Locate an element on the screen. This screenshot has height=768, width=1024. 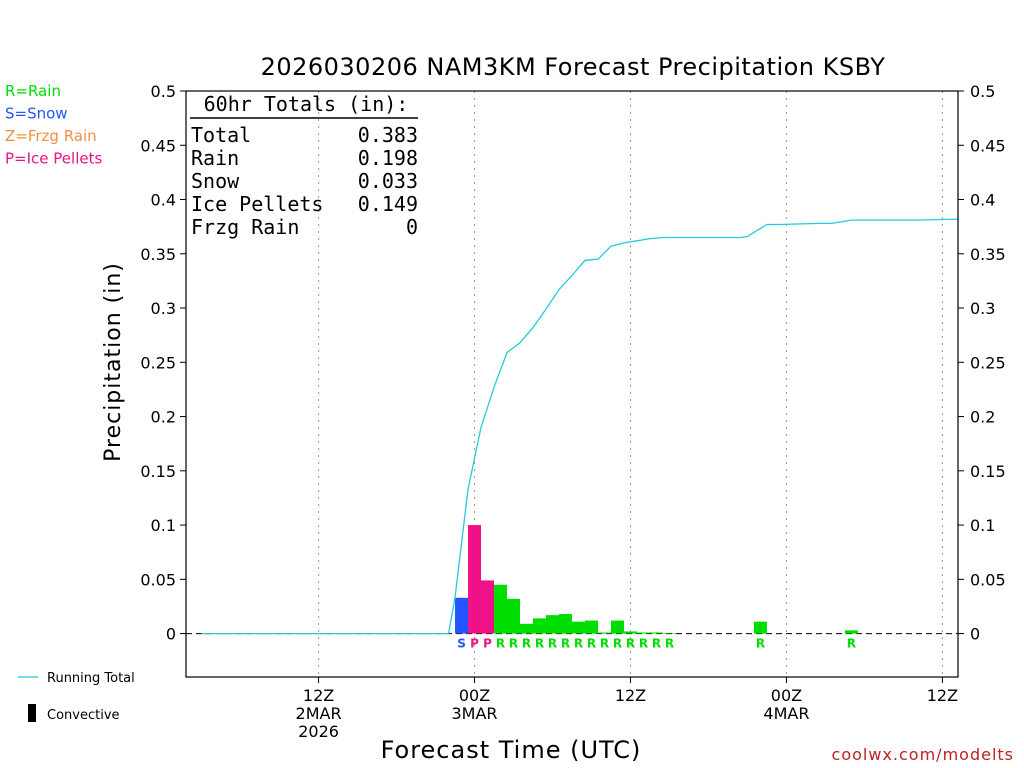
x-tick-label: 4MAR is located at coordinates (786, 713).